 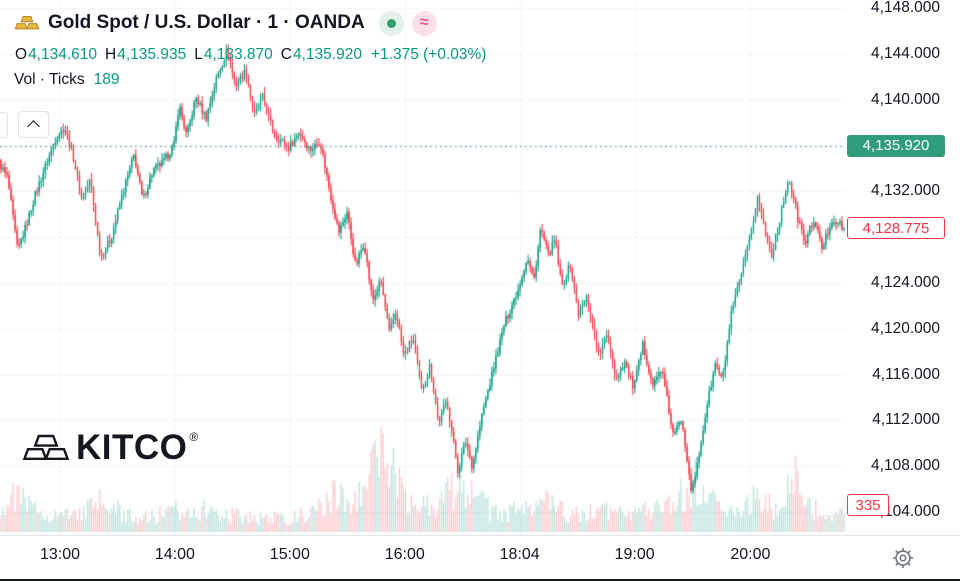 What do you see at coordinates (428, 54) in the screenshot?
I see `change-value: +1.375 (+0.03%)` at bounding box center [428, 54].